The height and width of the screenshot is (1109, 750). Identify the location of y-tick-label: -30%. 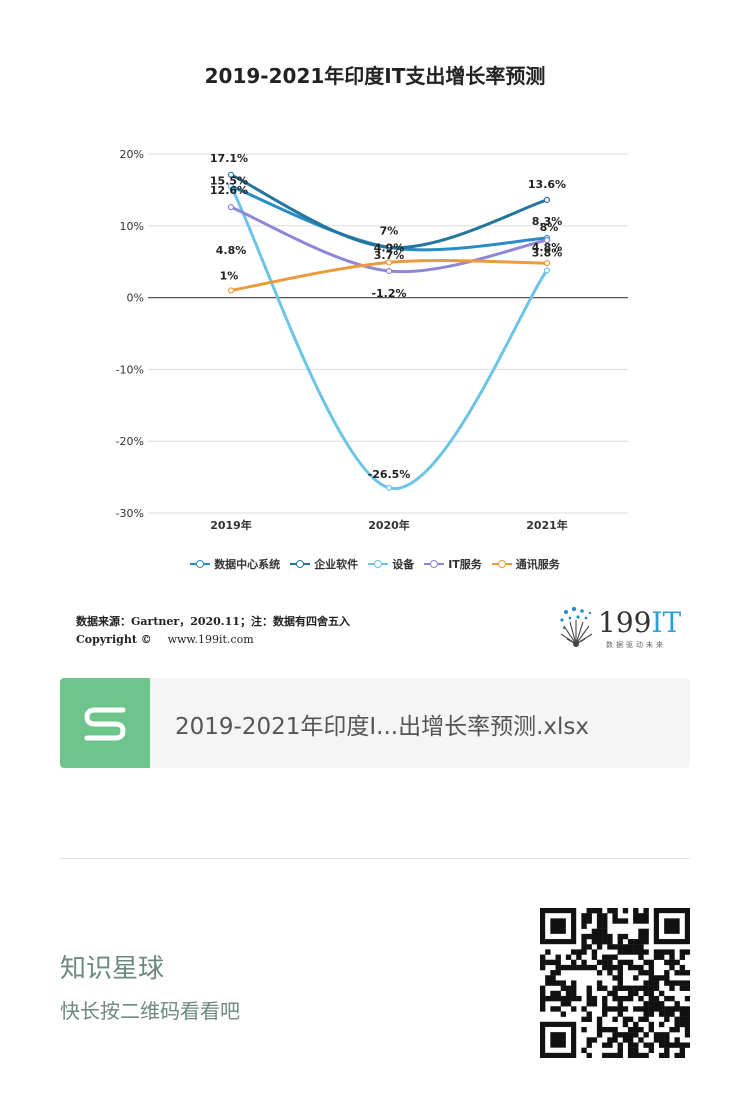
(130, 513).